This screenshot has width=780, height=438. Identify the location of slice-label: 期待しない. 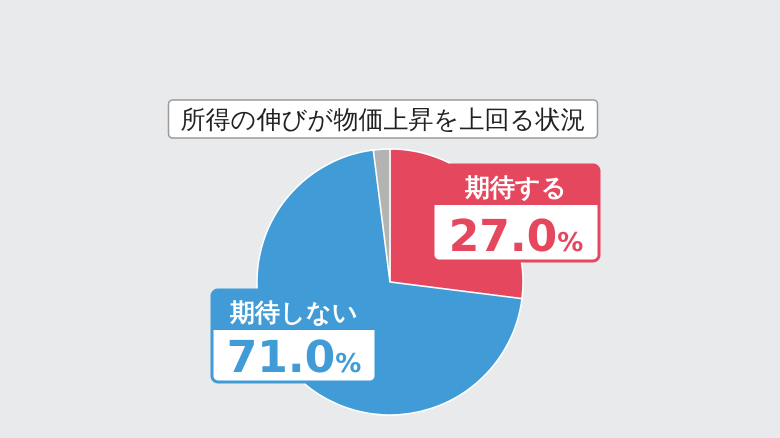
(293, 312).